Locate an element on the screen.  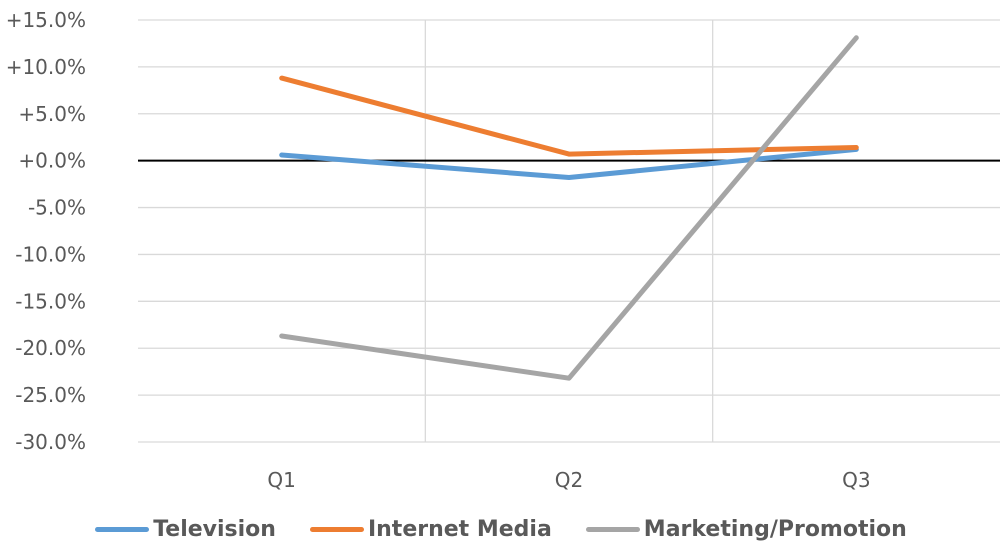
y-tick-label: -5.0% is located at coordinates (57, 208).